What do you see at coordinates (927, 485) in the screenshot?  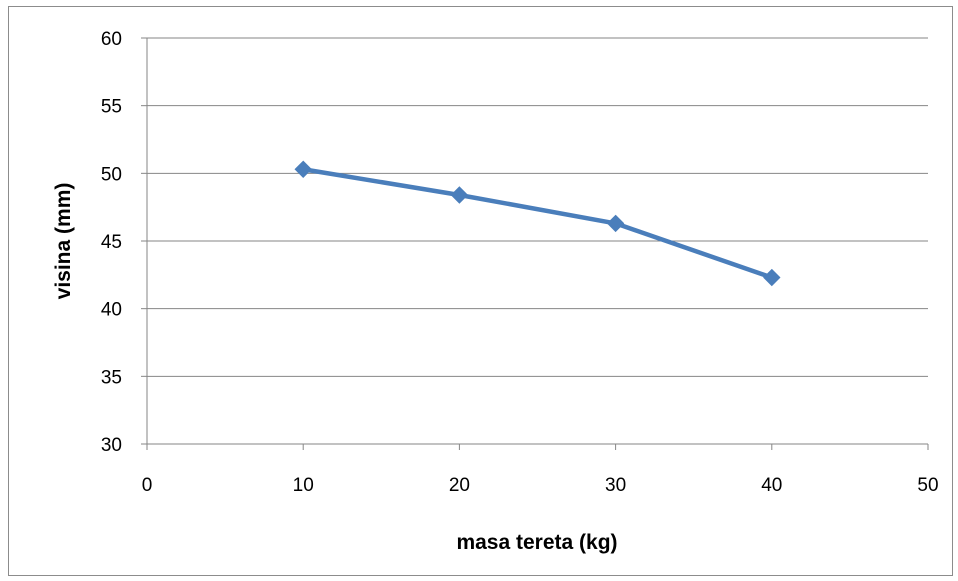 I see `x-tick-label-50: 50` at bounding box center [927, 485].